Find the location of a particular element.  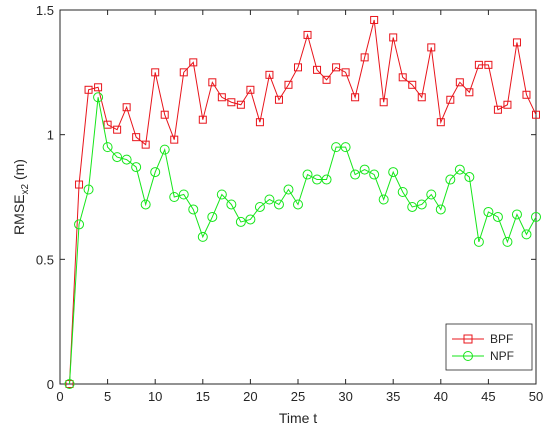

x-tick-label: 50 is located at coordinates (536, 396).